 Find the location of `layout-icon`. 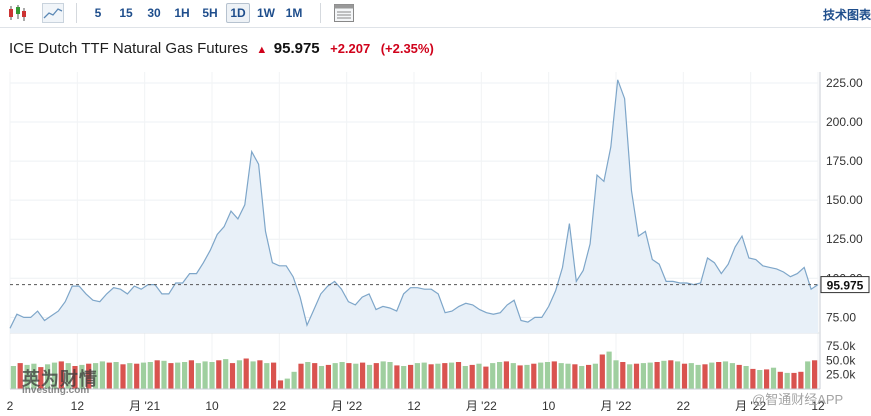

layout-icon is located at coordinates (344, 13).